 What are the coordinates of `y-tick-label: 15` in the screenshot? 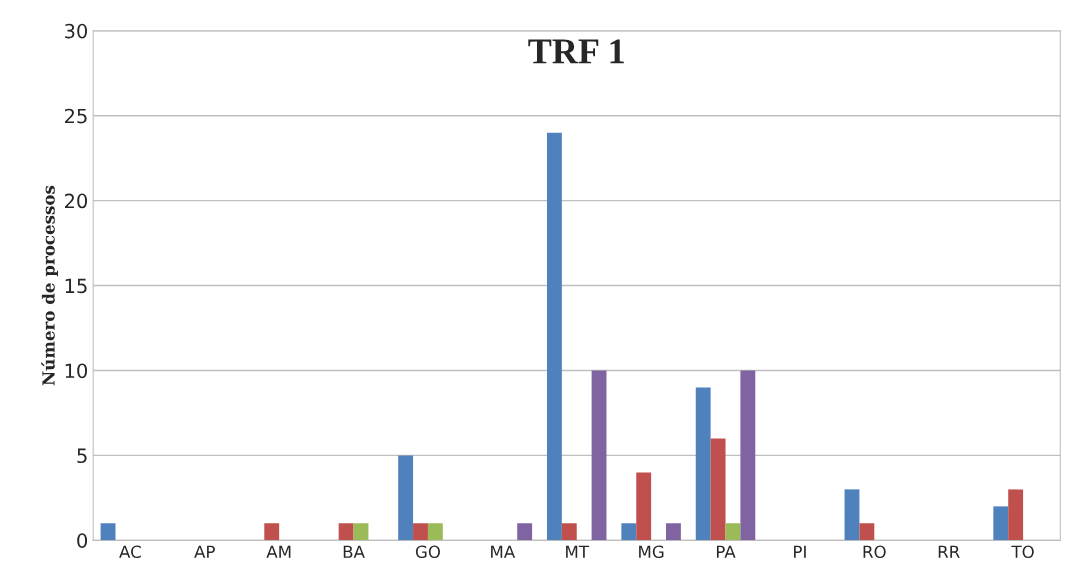 It's located at (76, 286).